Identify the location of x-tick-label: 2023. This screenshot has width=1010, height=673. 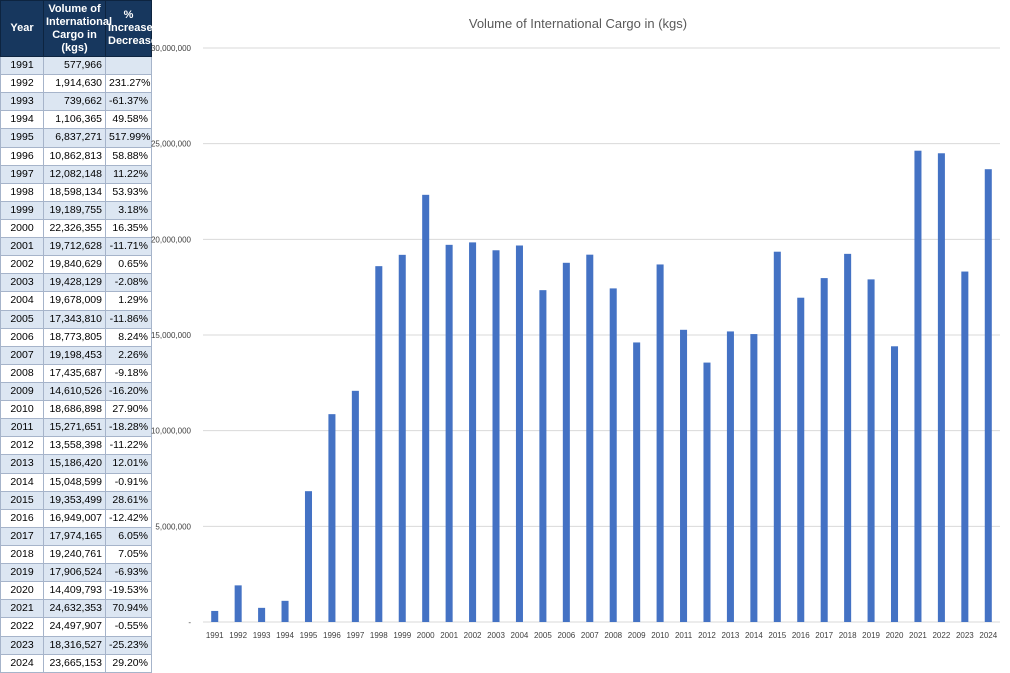
(965, 635).